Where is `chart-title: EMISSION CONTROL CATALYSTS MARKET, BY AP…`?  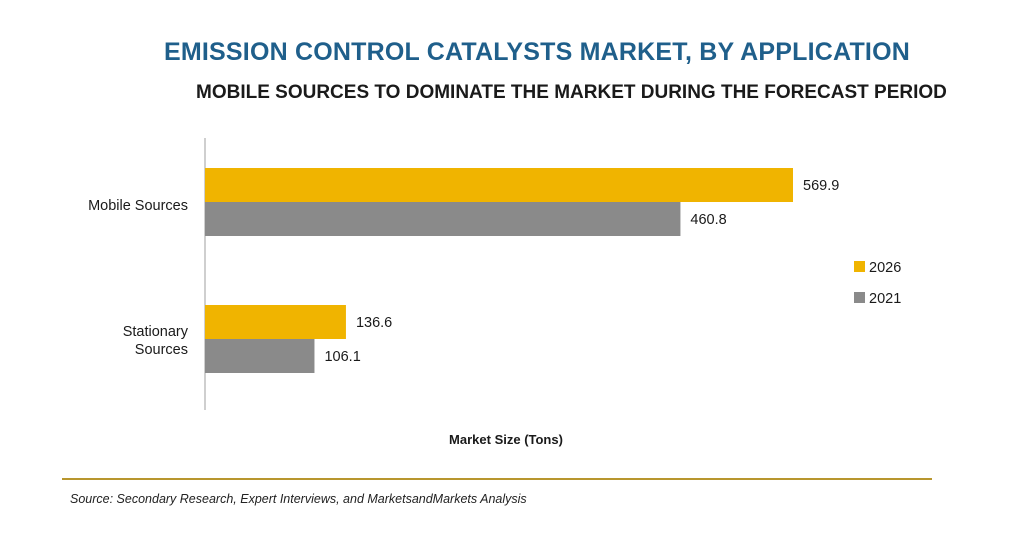 chart-title: EMISSION CONTROL CATALYSTS MARKET, BY AP… is located at coordinates (537, 52).